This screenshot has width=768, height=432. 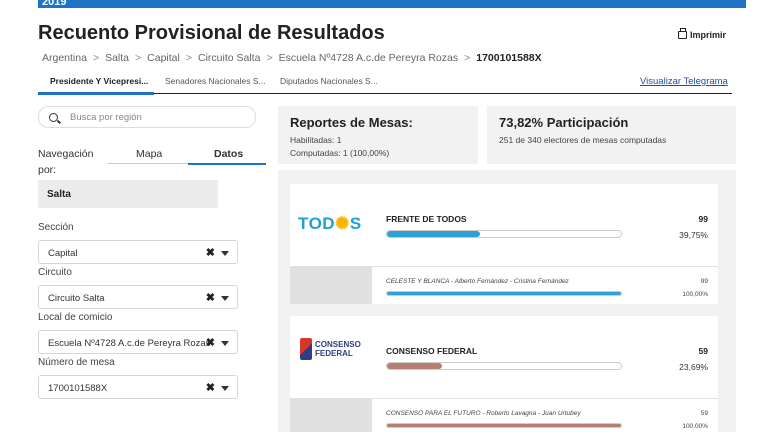 I want to click on participacion-title: 73,82% Participación, so click(x=564, y=122).